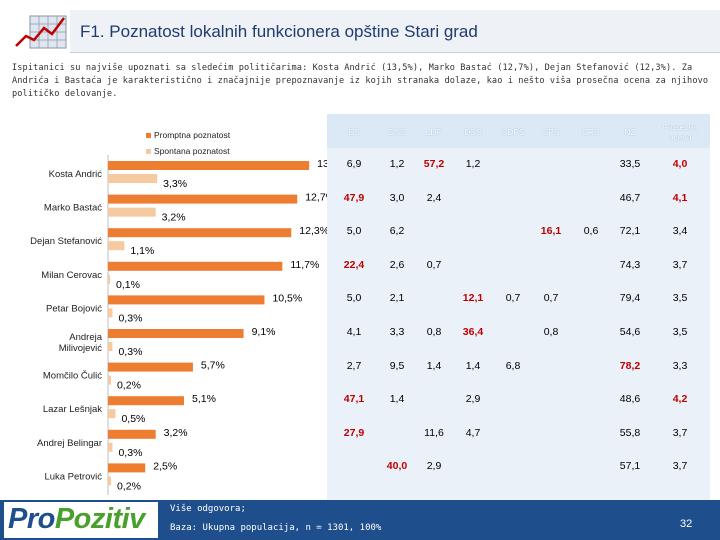 The width and height of the screenshot is (720, 540). What do you see at coordinates (630, 466) in the screenshot?
I see `table-cell: 57,1` at bounding box center [630, 466].